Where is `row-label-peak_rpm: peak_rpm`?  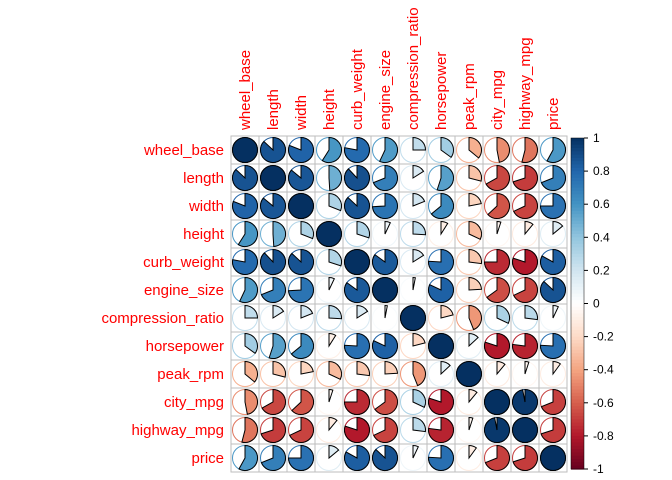 row-label-peak_rpm: peak_rpm is located at coordinates (190, 374).